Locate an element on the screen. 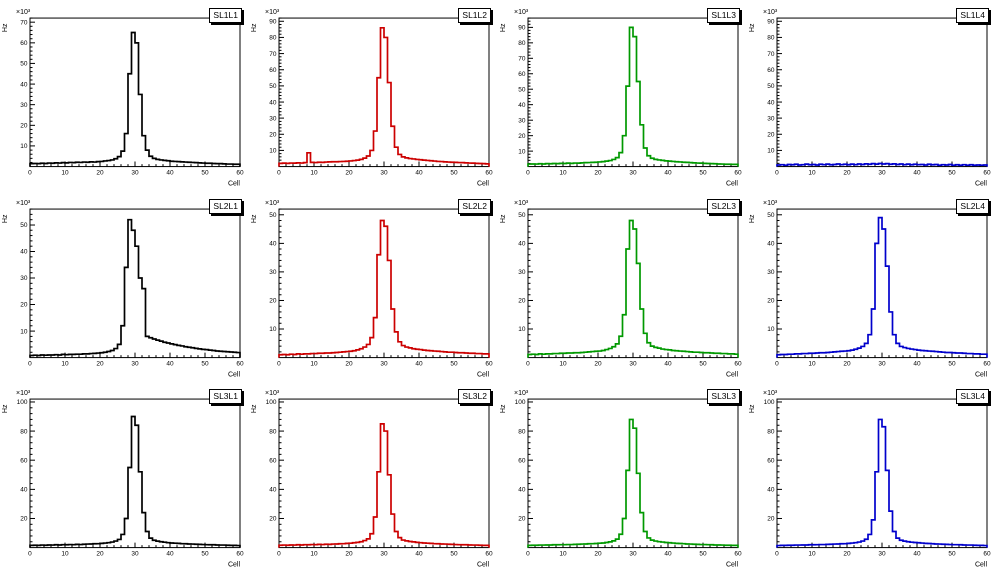  histogram-panel-SL3L4: 0 10 20 30 40 50 60 20 40 60 80 100 Cell Hz ×10³ SL3L4 is located at coordinates (871, 476).